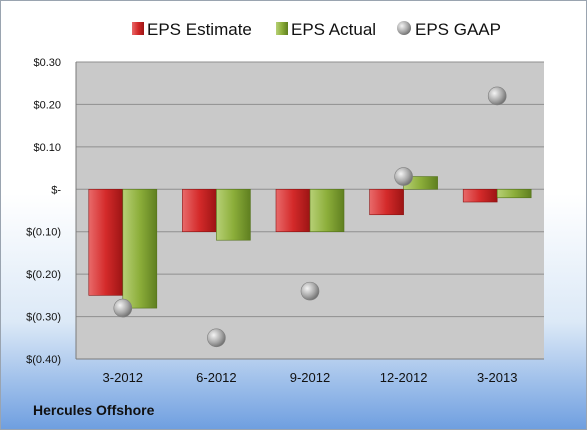 The height and width of the screenshot is (430, 587). I want to click on legend-label-estimate: EPS Estimate, so click(199, 29).